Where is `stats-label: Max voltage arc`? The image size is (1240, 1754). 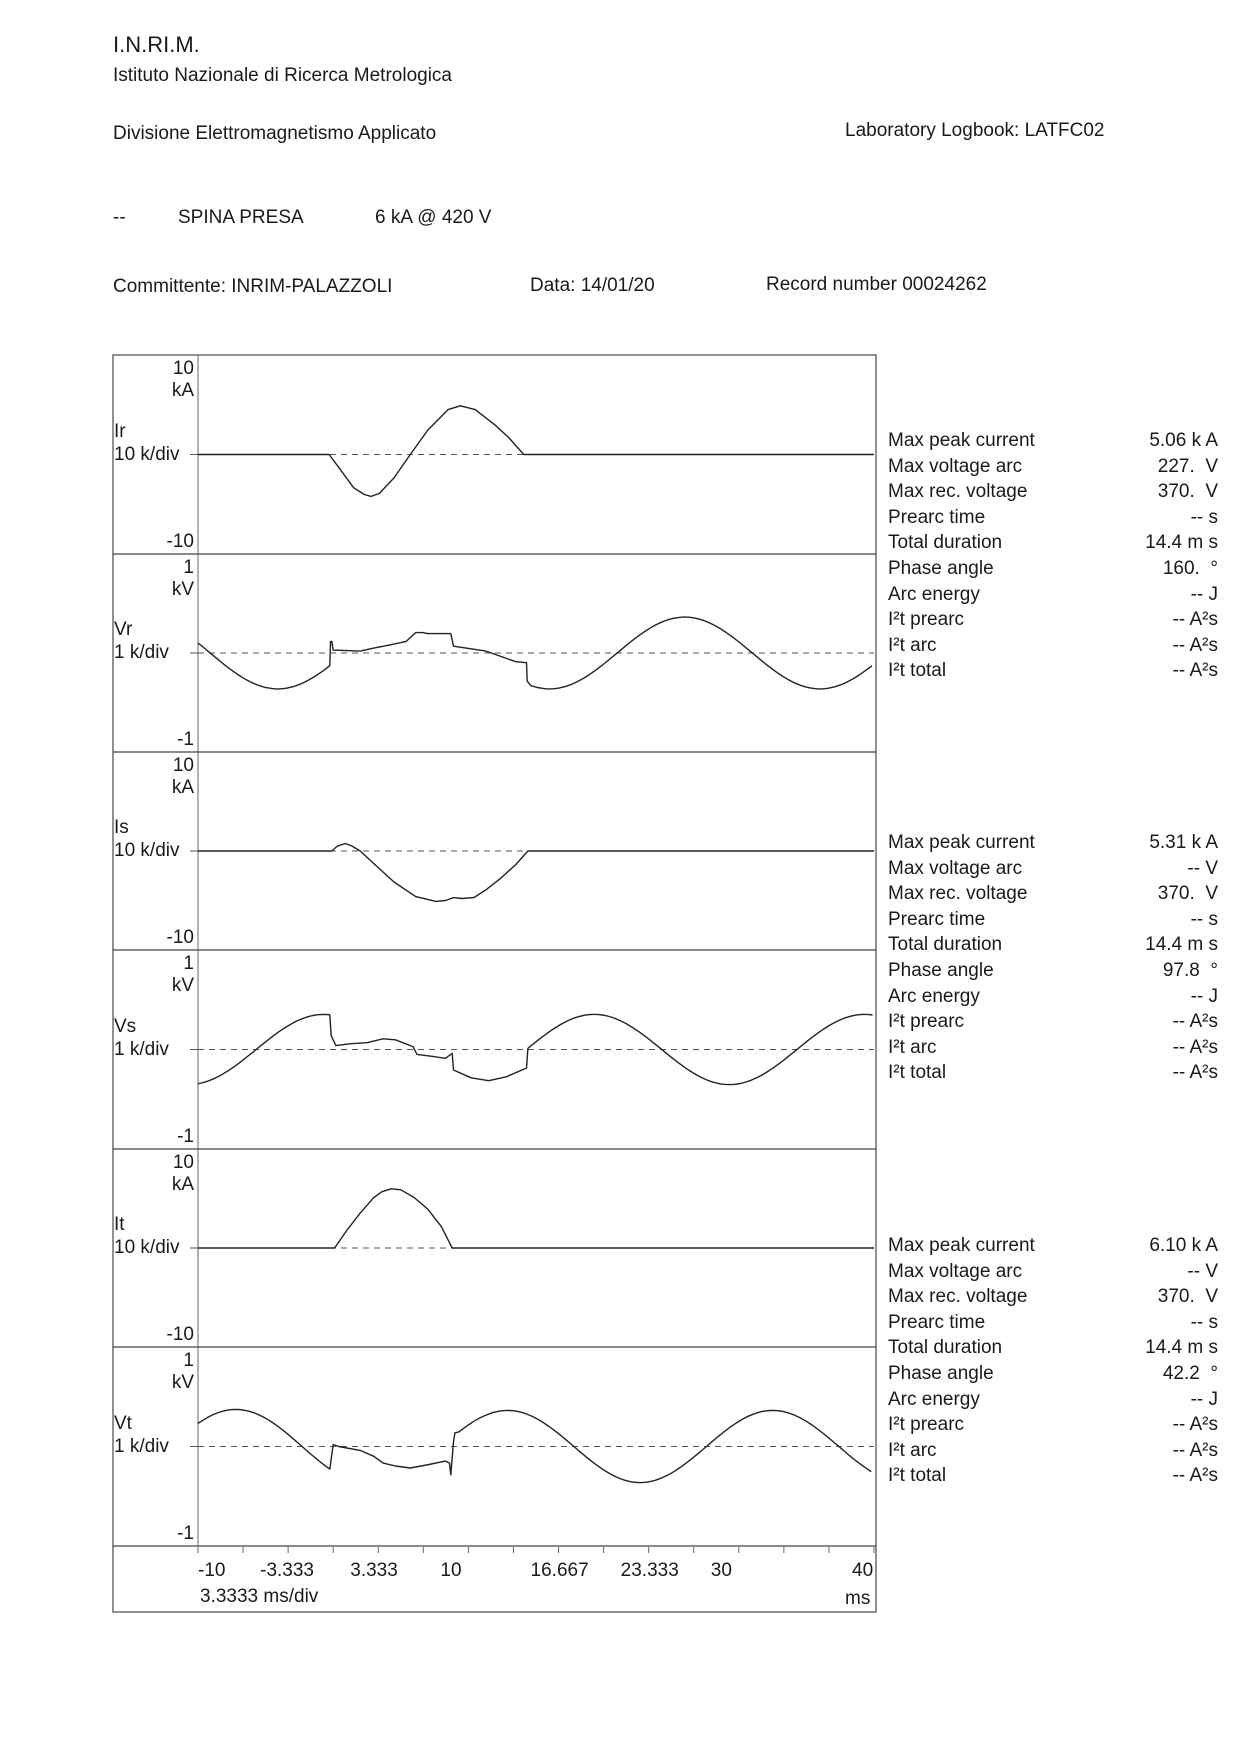
stats-label: Max voltage arc is located at coordinates (955, 466).